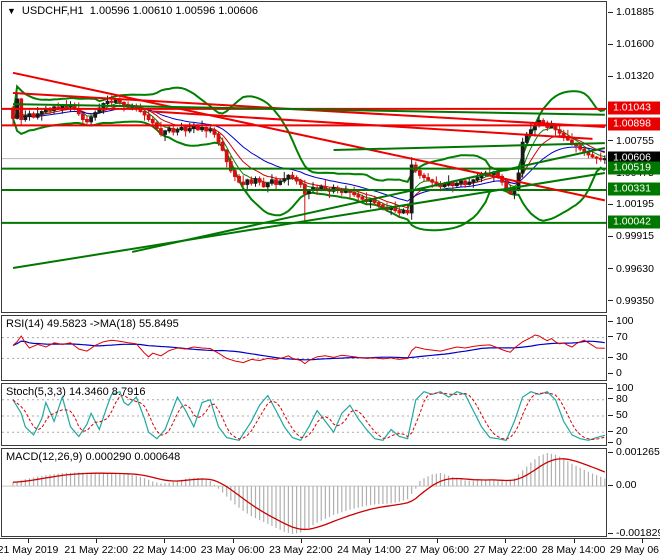 Image resolution: width=660 pixels, height=560 pixels. What do you see at coordinates (11, 11) in the screenshot?
I see `symbol-dropdown-icon: ▼` at bounding box center [11, 11].